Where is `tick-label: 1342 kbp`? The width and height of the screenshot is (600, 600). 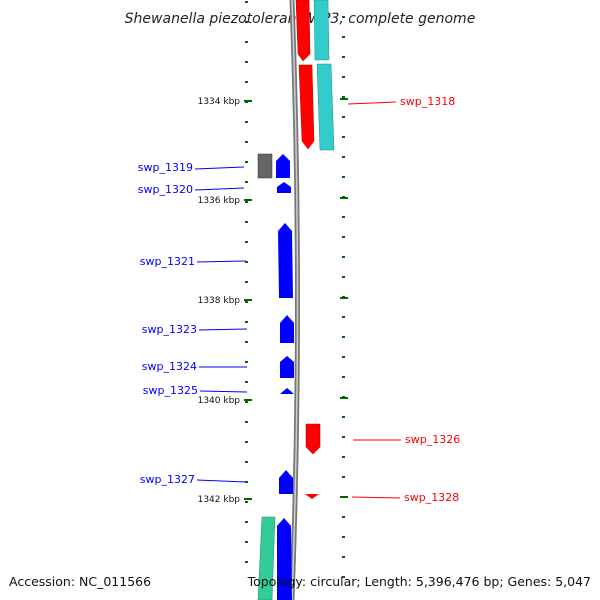 tick-label: 1342 kbp is located at coordinates (219, 500).